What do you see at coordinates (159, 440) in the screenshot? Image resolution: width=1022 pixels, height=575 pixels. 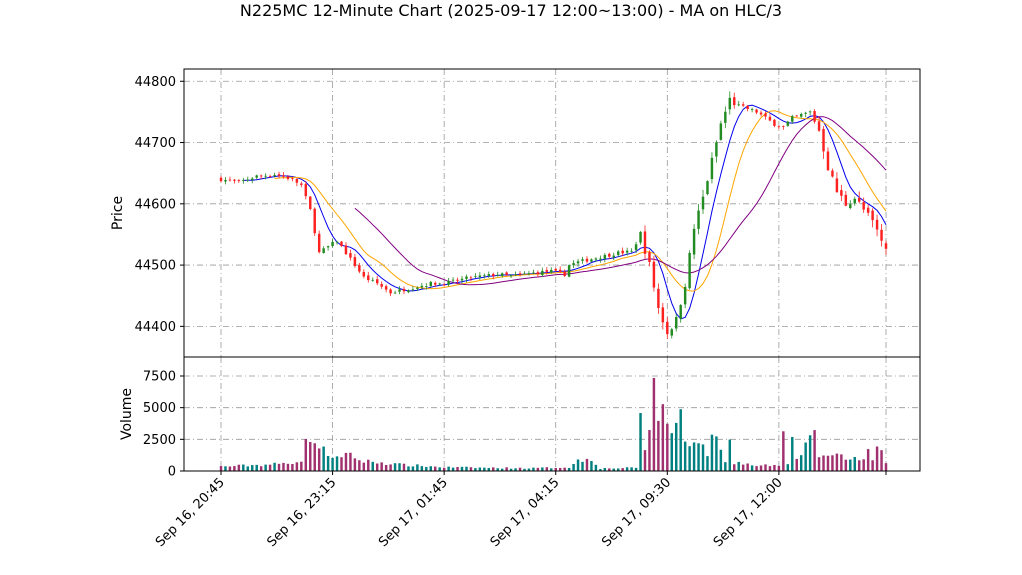 I see `volume-y-tick-label: 2500` at bounding box center [159, 440].